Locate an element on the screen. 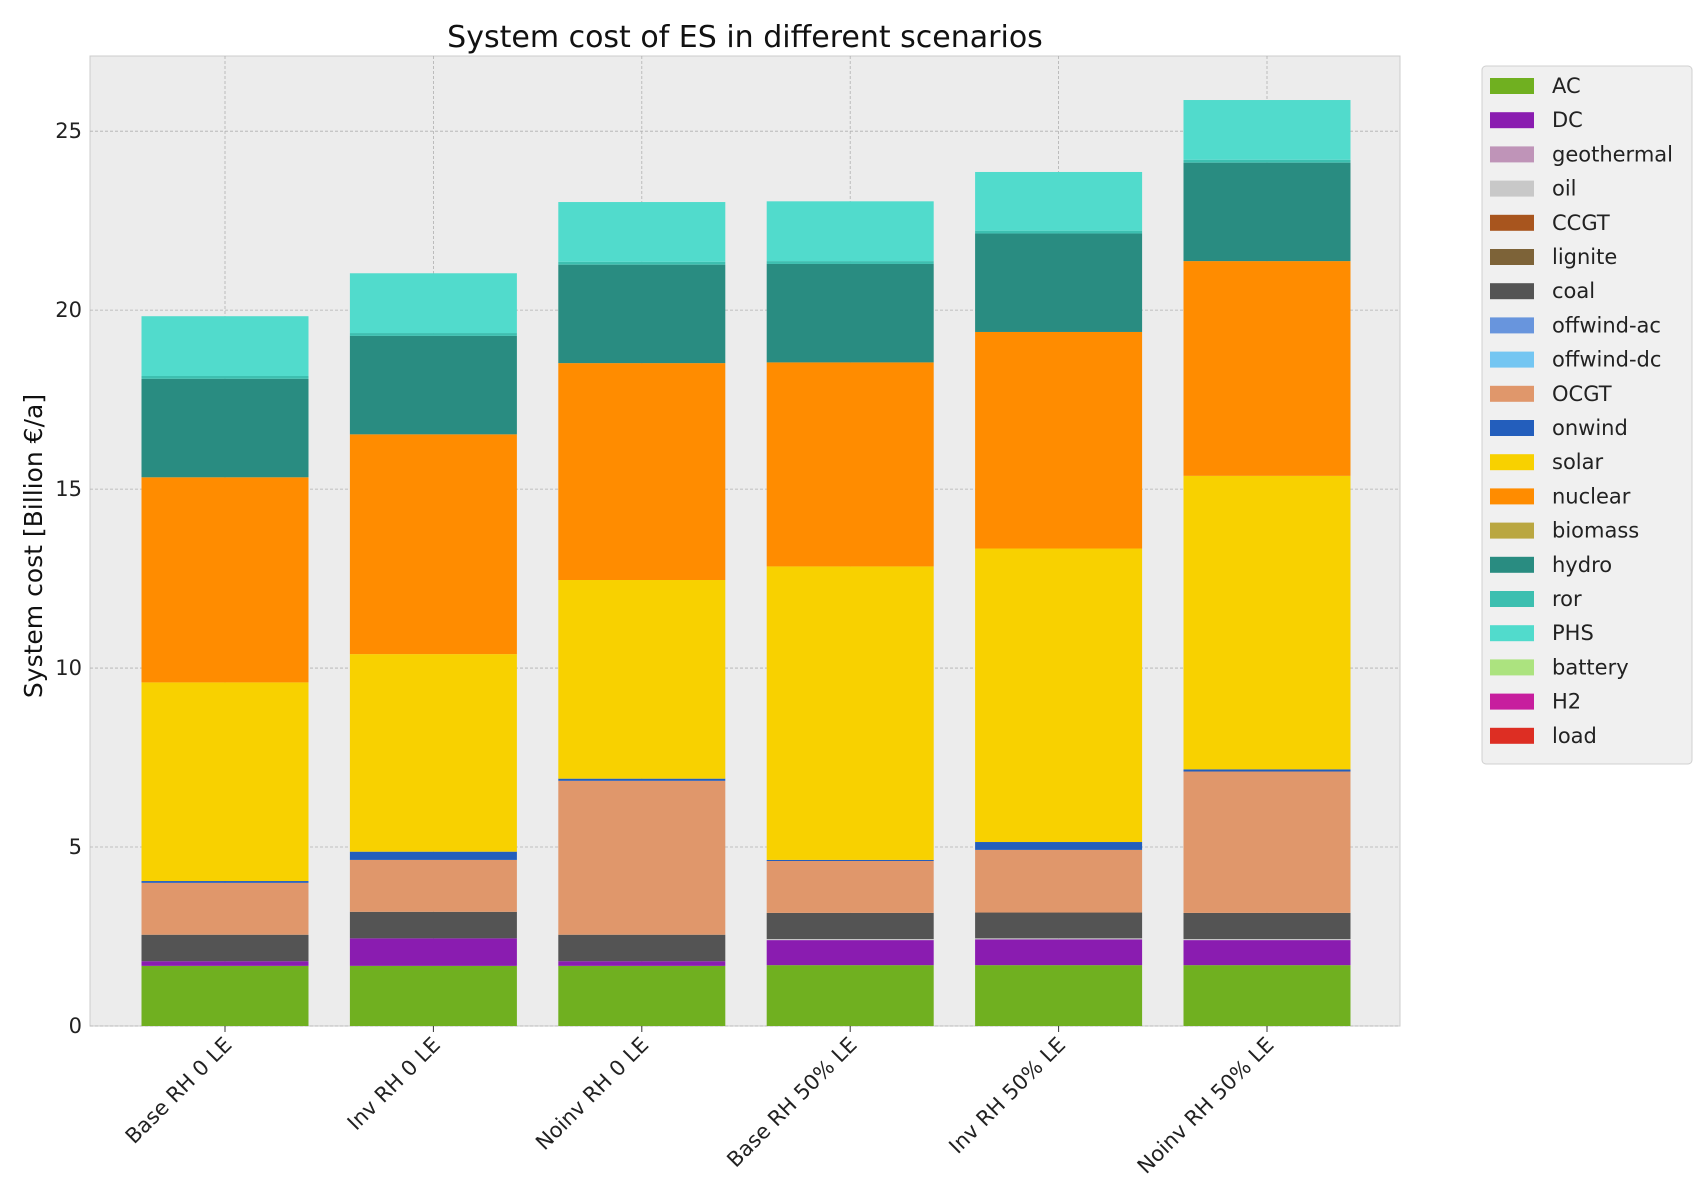 The width and height of the screenshot is (1700, 1200). legend-label: load is located at coordinates (1574, 736).